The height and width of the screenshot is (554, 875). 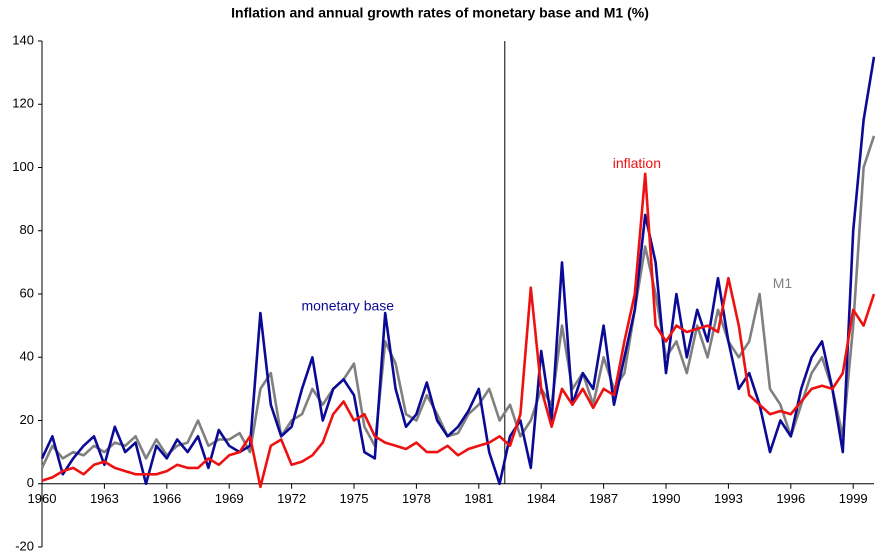 What do you see at coordinates (23, 166) in the screenshot?
I see `y-tick-label: 100` at bounding box center [23, 166].